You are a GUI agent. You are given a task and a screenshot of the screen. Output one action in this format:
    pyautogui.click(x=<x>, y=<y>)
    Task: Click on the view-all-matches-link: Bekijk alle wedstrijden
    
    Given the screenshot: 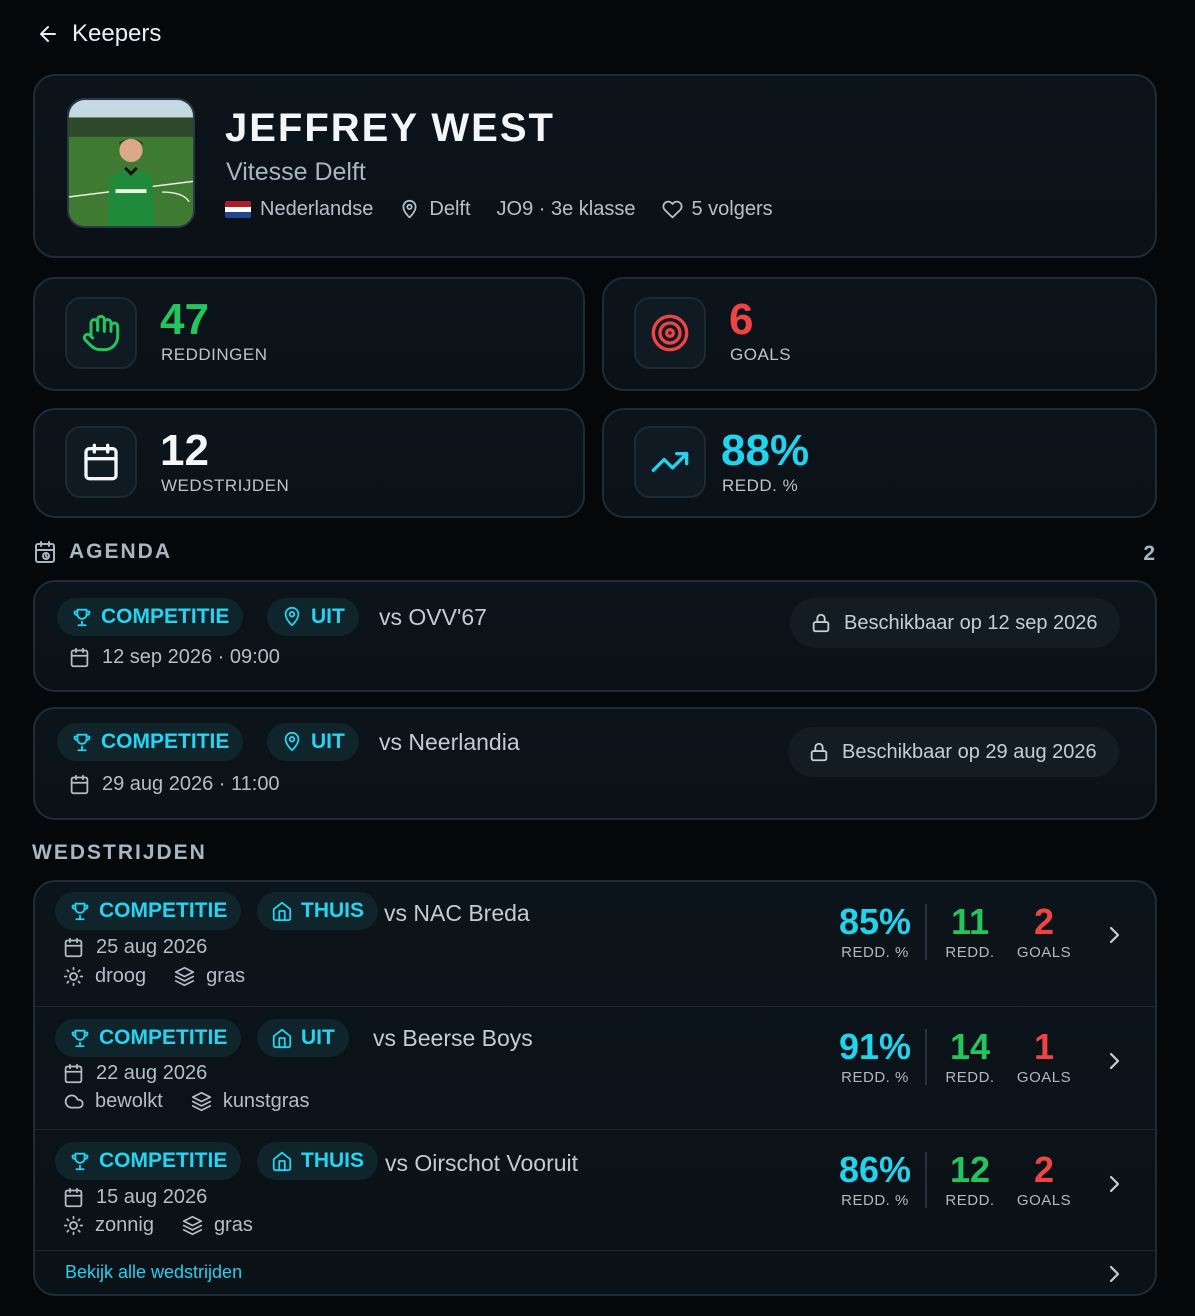 What is the action you would take?
    pyautogui.click(x=154, y=1272)
    